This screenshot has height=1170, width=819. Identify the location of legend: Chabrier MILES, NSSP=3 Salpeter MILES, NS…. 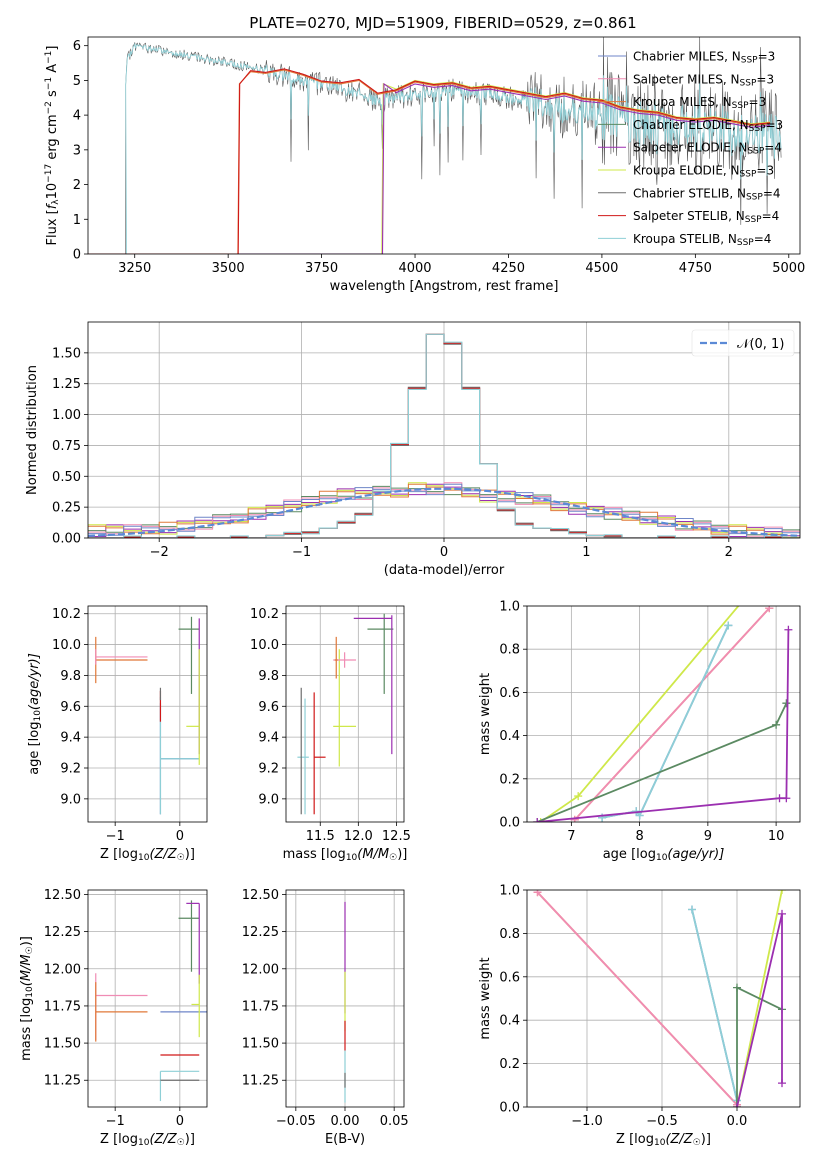
(690, 149).